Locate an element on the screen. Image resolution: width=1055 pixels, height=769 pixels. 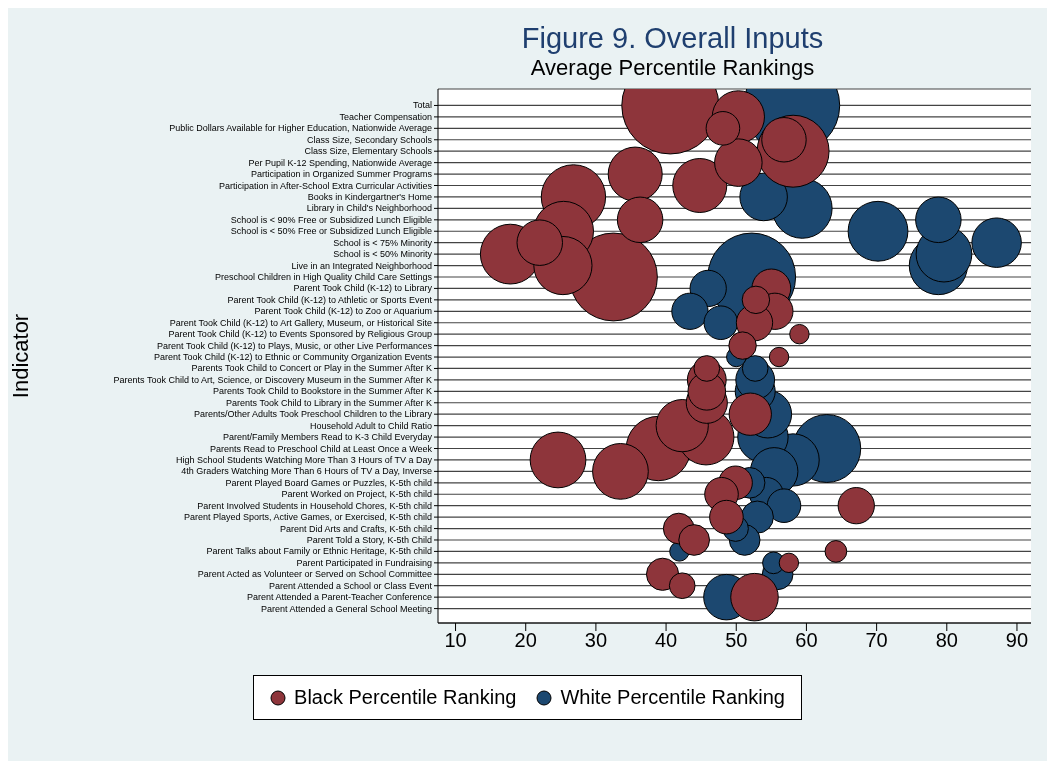
y-tick-label: Parent Talks about Family or Ethnic Heritage, K-5th child is located at coordinates (319, 551).